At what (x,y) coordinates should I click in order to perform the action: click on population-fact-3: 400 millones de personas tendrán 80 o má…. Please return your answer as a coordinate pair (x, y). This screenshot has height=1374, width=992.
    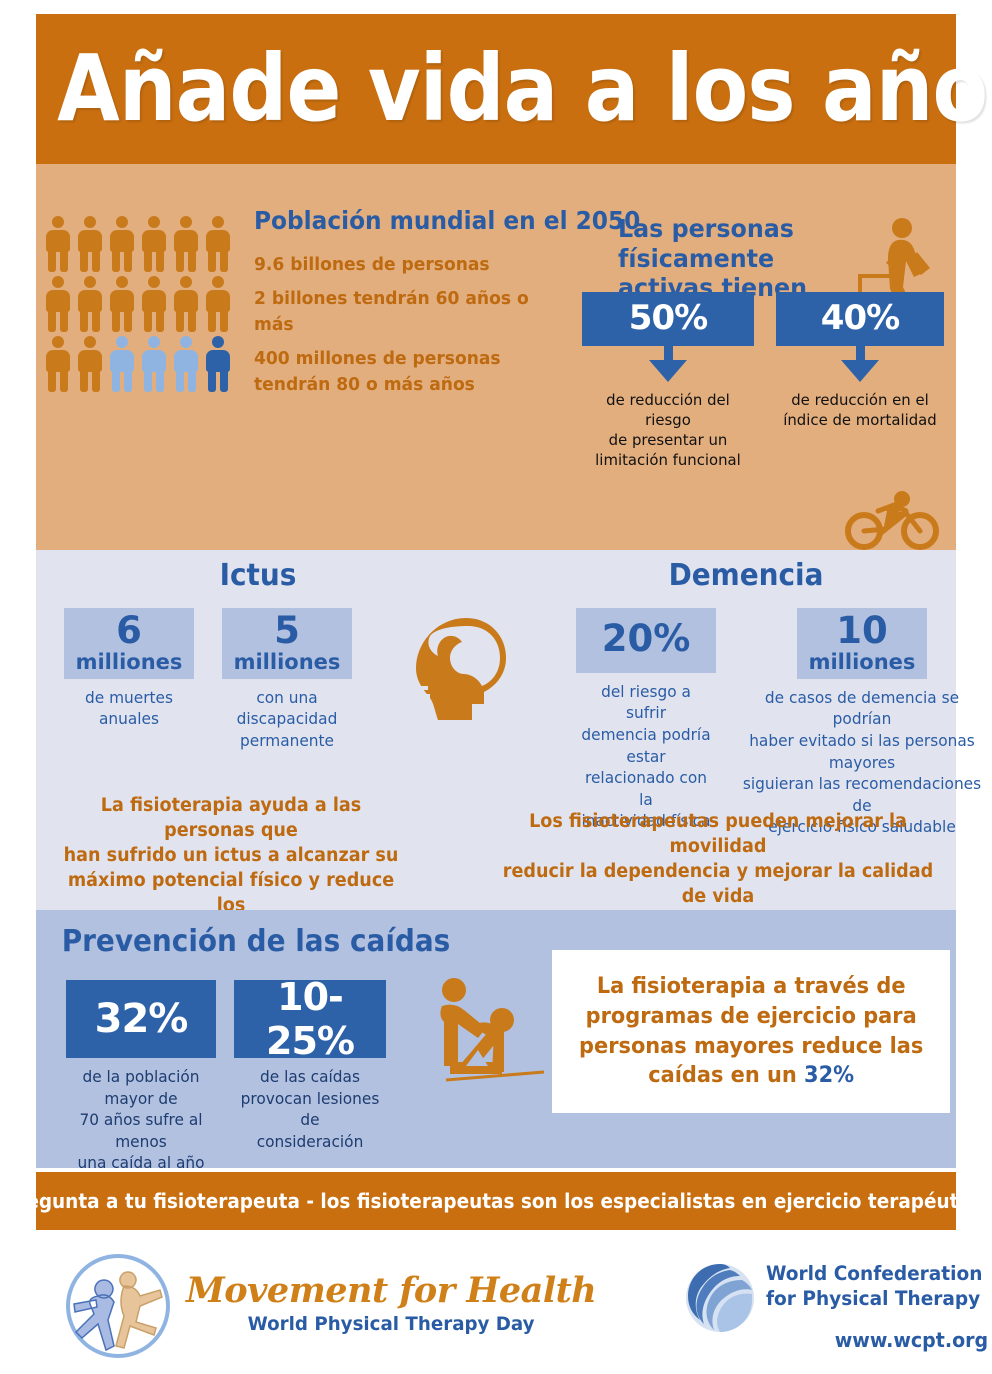
    Looking at the image, I should click on (411, 372).